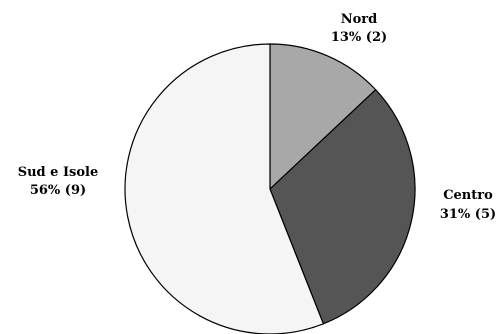  I want to click on slice-label-centro-name: Centro, so click(468, 195).